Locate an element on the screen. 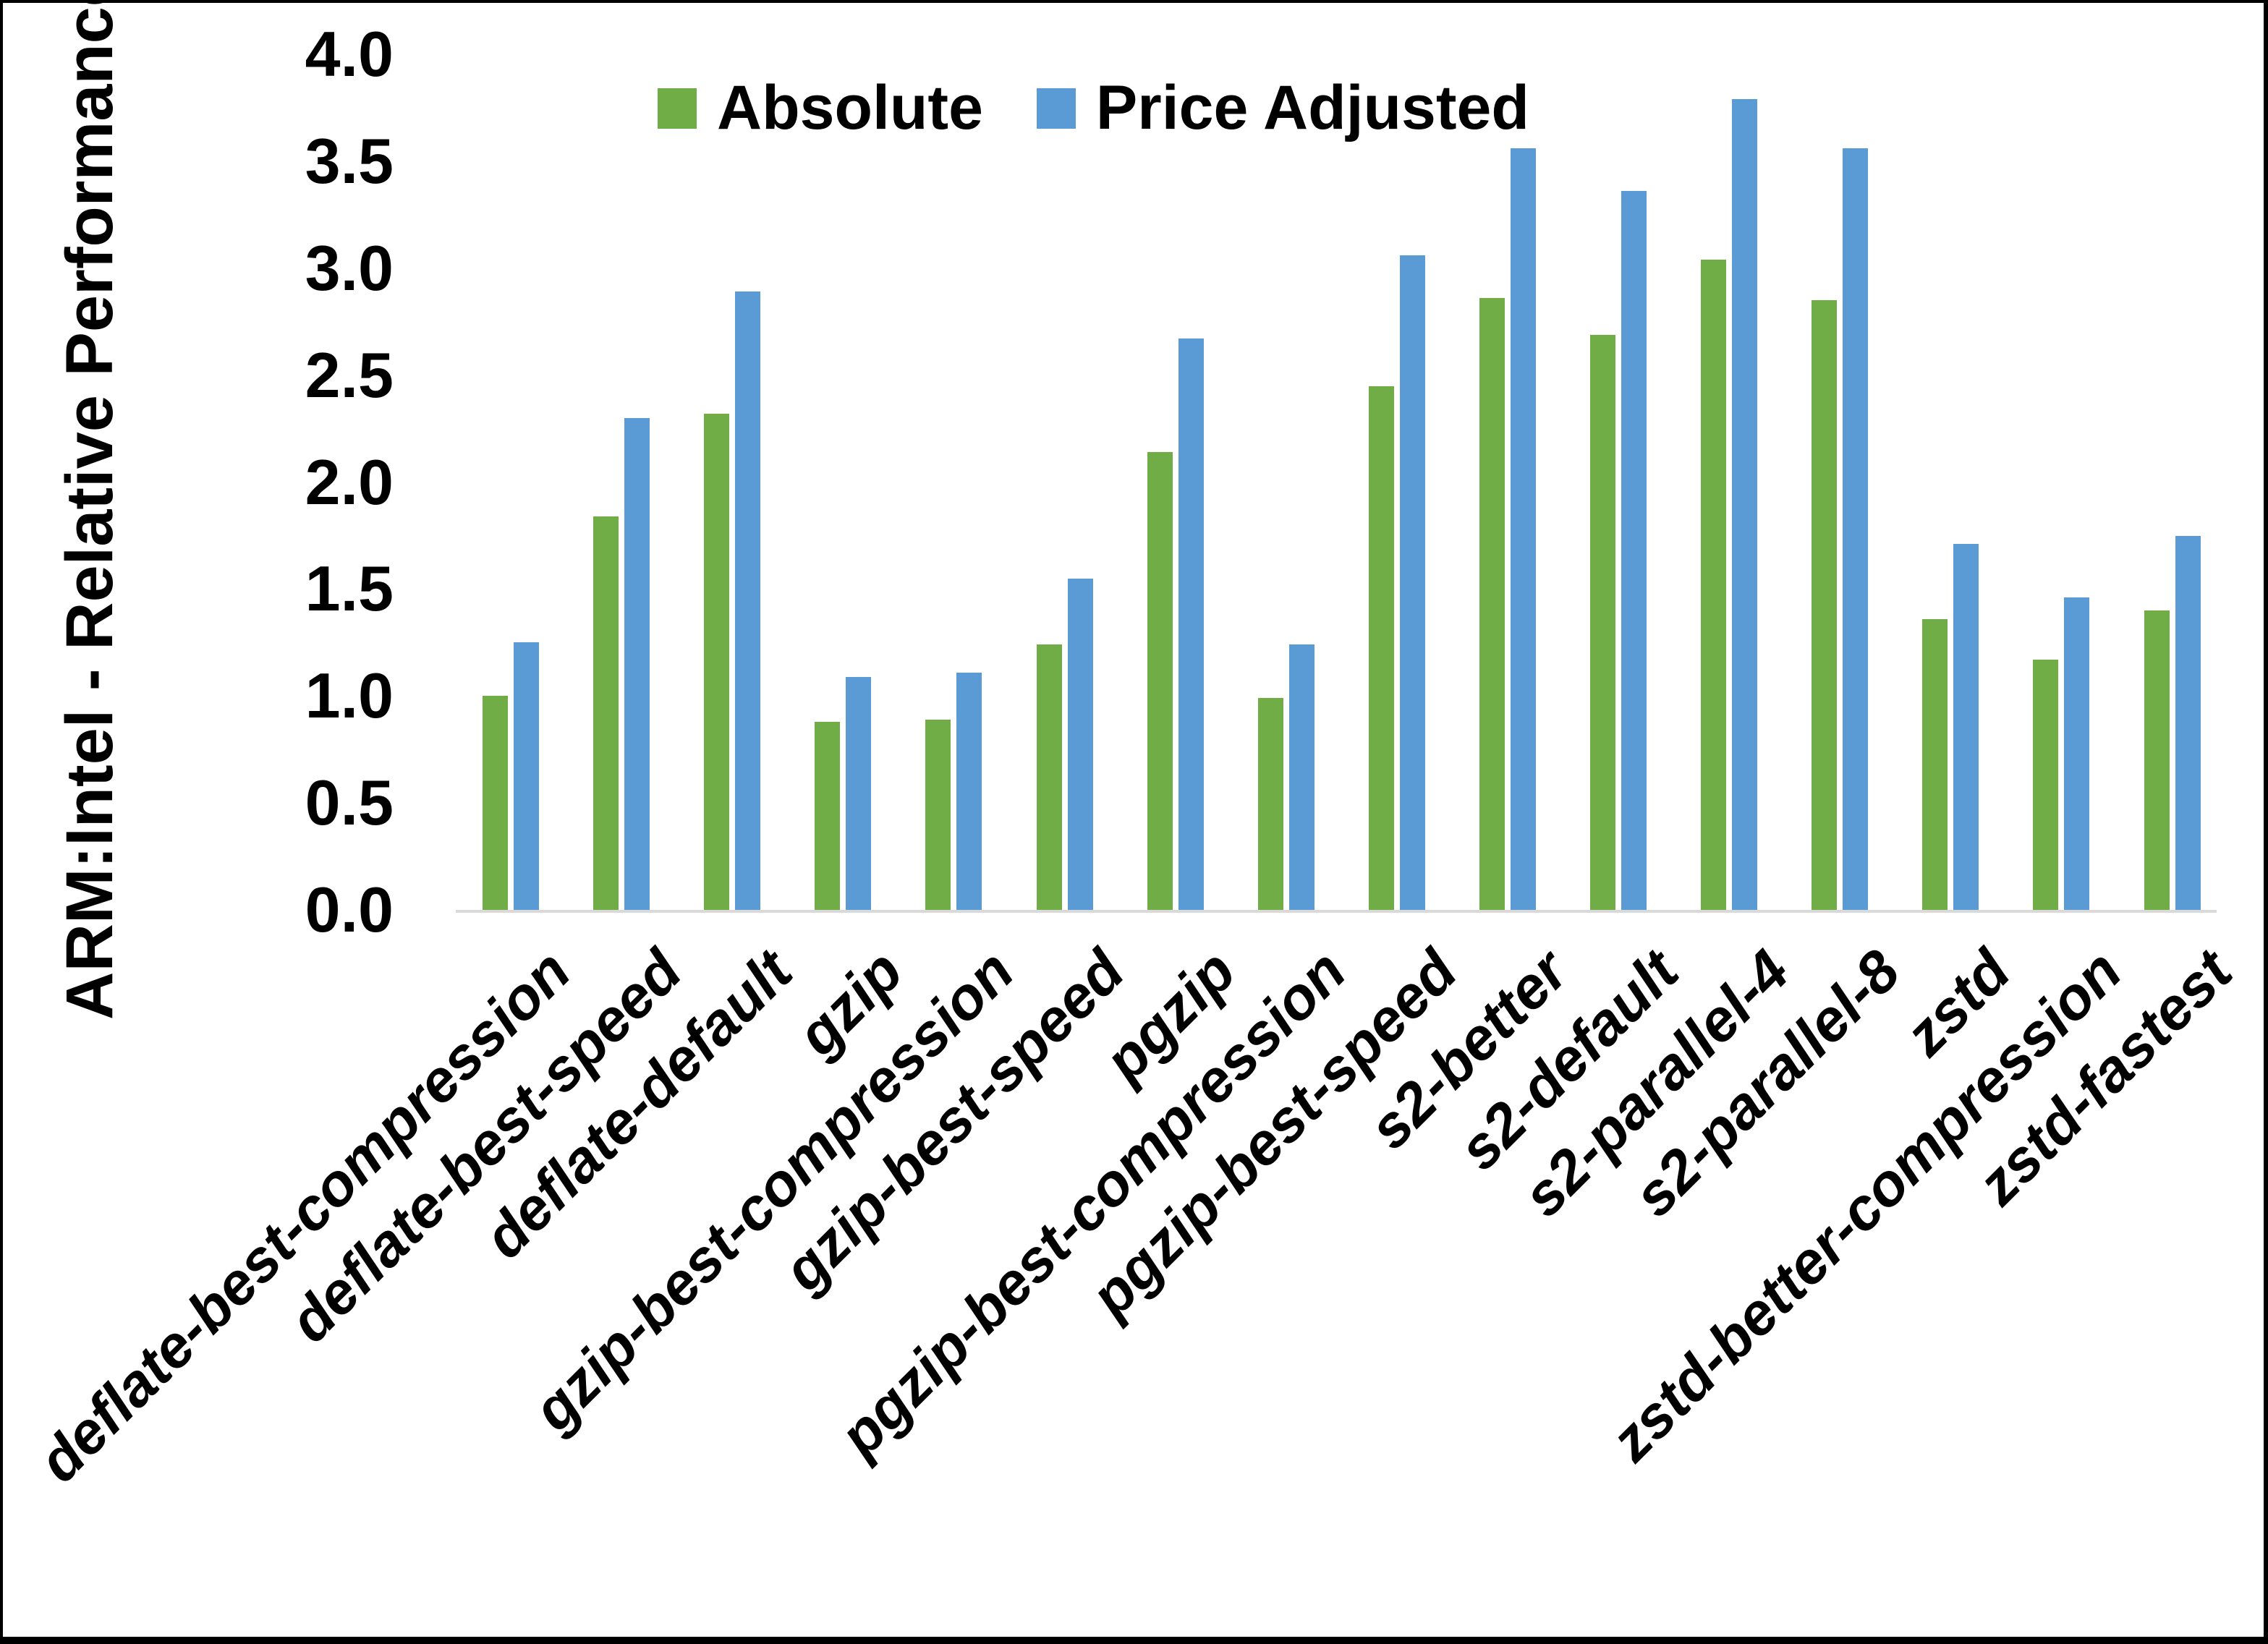  legend-item-absolute: Absolute is located at coordinates (820, 108).